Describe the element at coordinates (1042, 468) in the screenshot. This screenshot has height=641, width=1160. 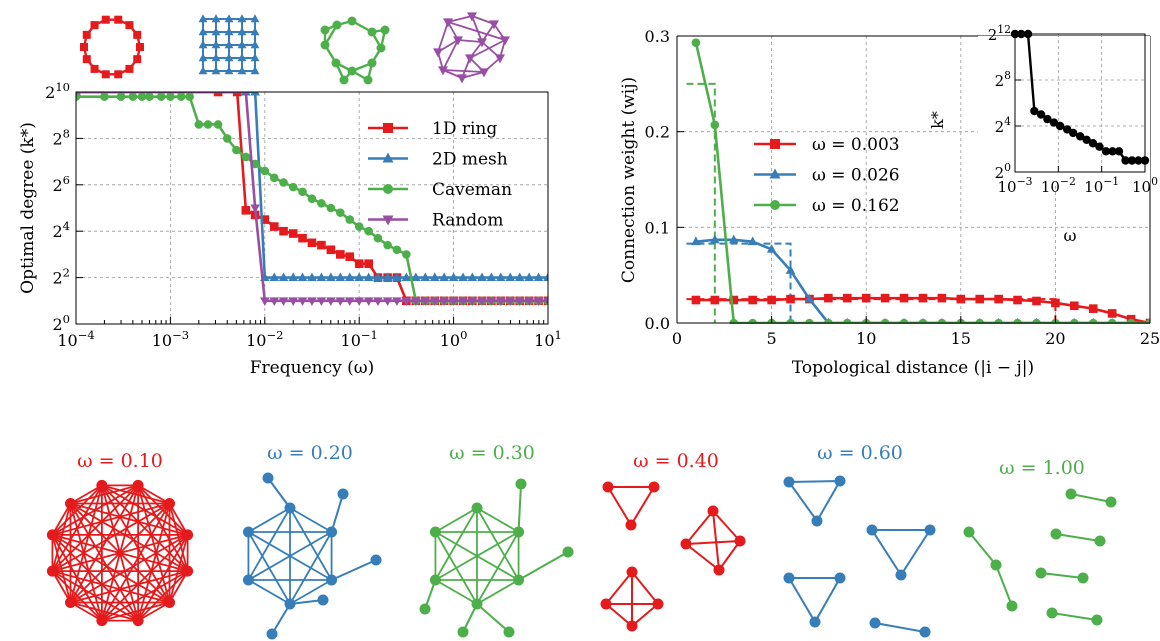
I see `network-label: ω = 1.00` at that location.